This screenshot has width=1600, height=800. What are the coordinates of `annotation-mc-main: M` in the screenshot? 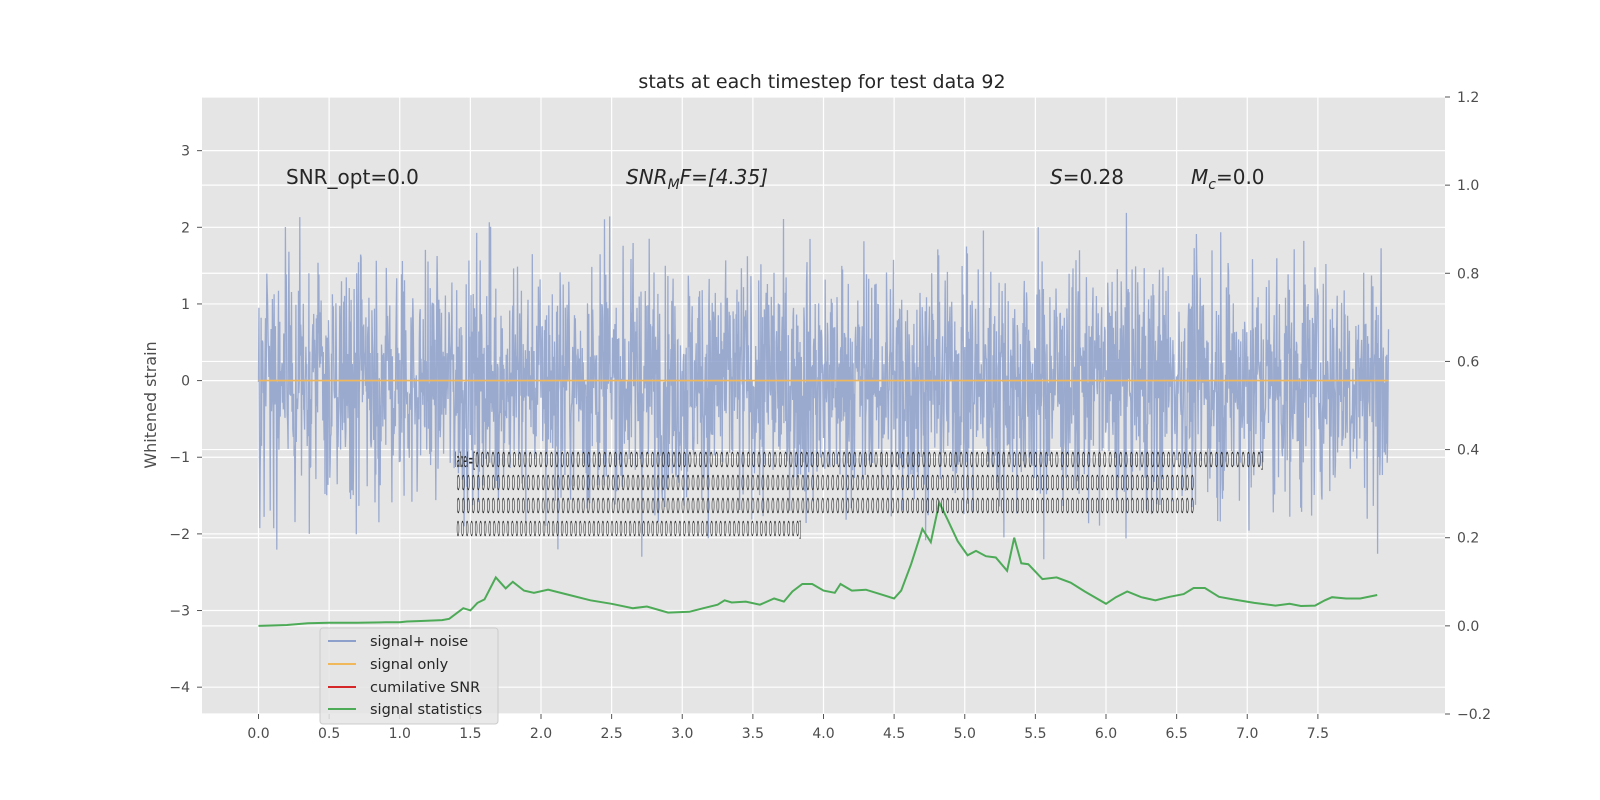 It's located at (1199, 177).